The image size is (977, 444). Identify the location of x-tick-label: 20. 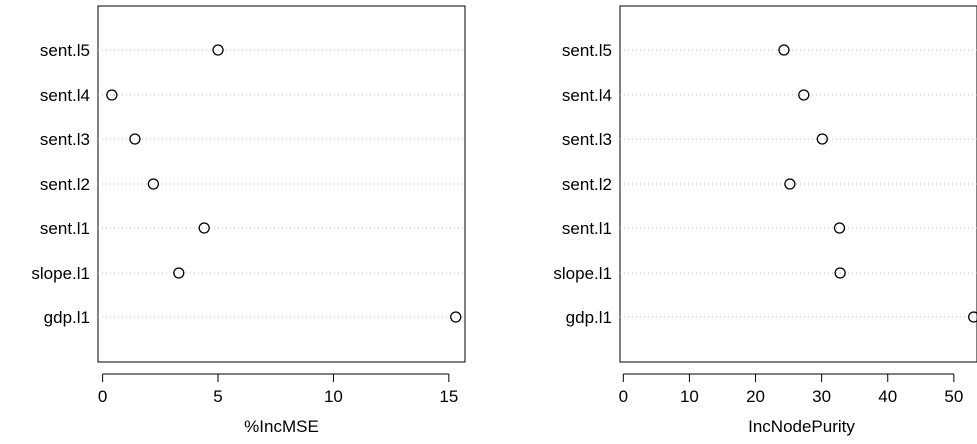
(755, 396).